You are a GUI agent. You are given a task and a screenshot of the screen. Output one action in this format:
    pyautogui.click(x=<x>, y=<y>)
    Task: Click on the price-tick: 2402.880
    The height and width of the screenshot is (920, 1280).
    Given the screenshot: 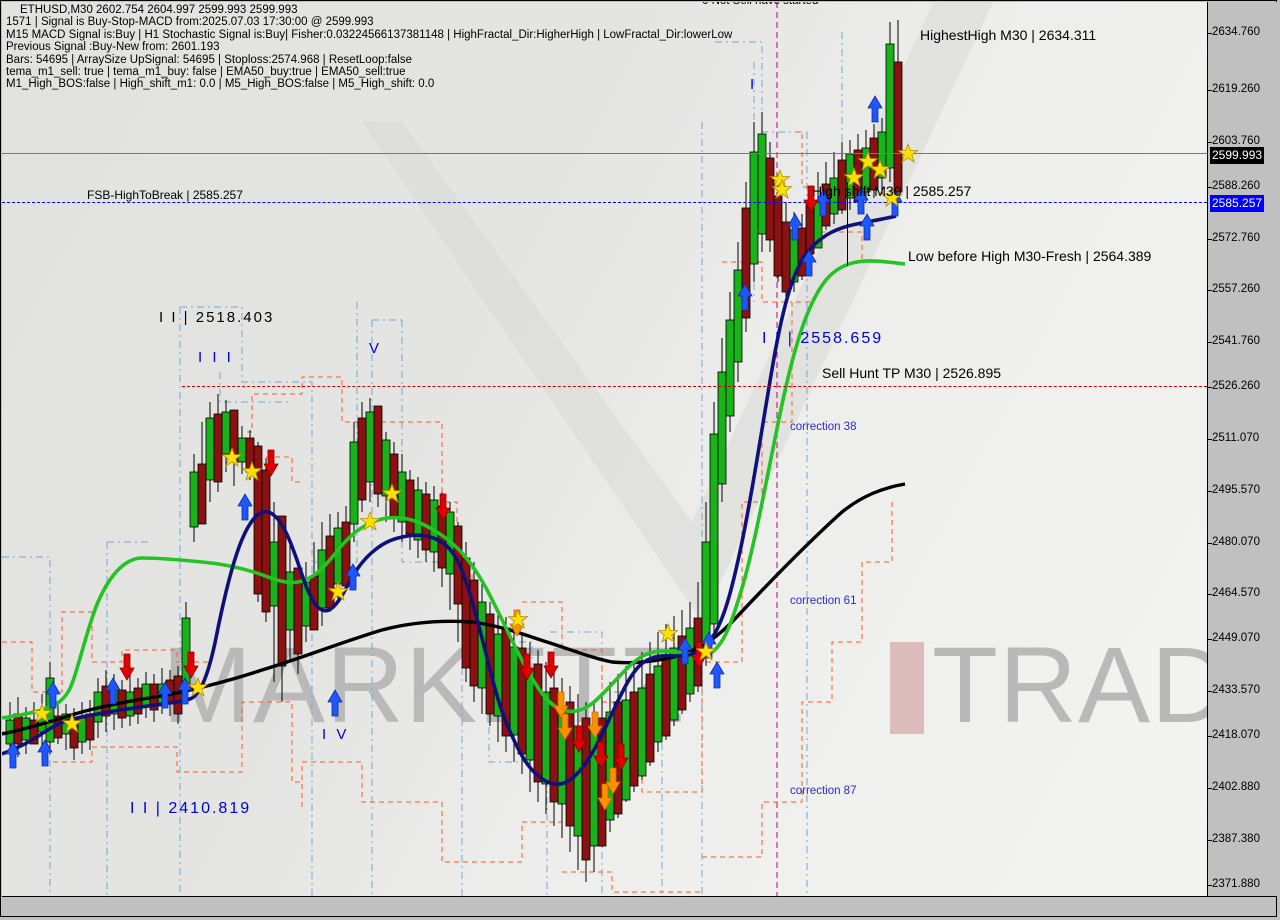 What is the action you would take?
    pyautogui.click(x=1234, y=787)
    